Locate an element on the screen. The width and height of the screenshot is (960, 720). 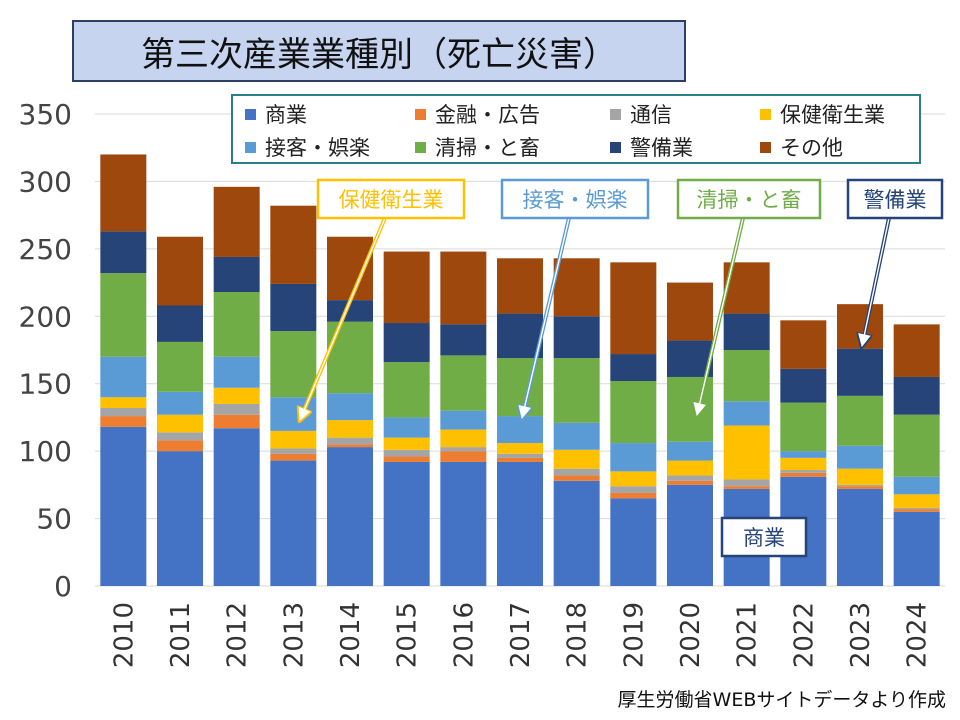
y-tick-label: 150 is located at coordinates (45, 384).